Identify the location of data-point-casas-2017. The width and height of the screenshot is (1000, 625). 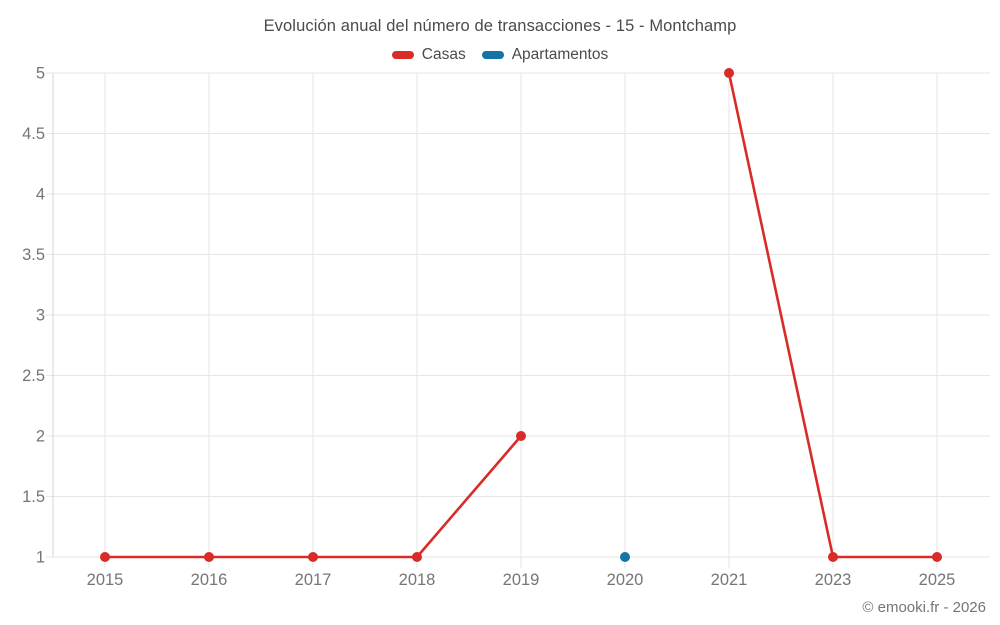
(313, 557).